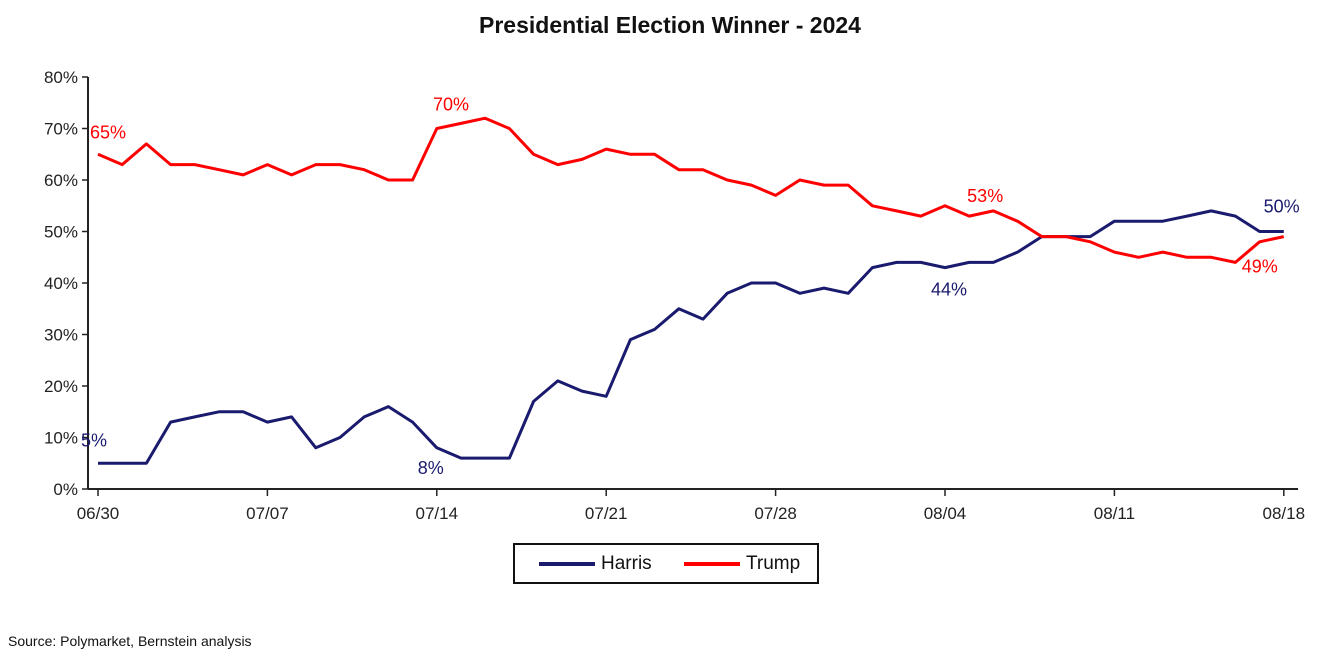  What do you see at coordinates (61, 386) in the screenshot?
I see `y-tick-label: 20%` at bounding box center [61, 386].